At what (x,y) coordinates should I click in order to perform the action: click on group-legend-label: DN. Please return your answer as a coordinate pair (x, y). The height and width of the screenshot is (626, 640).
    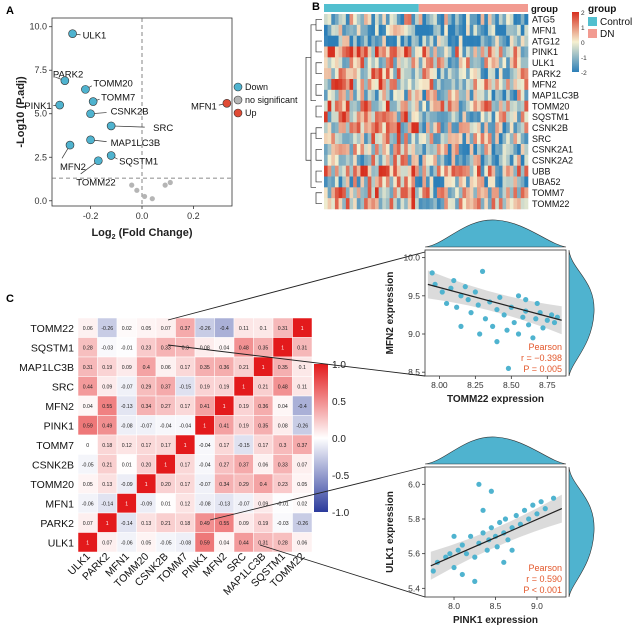
    Looking at the image, I should click on (607, 34).